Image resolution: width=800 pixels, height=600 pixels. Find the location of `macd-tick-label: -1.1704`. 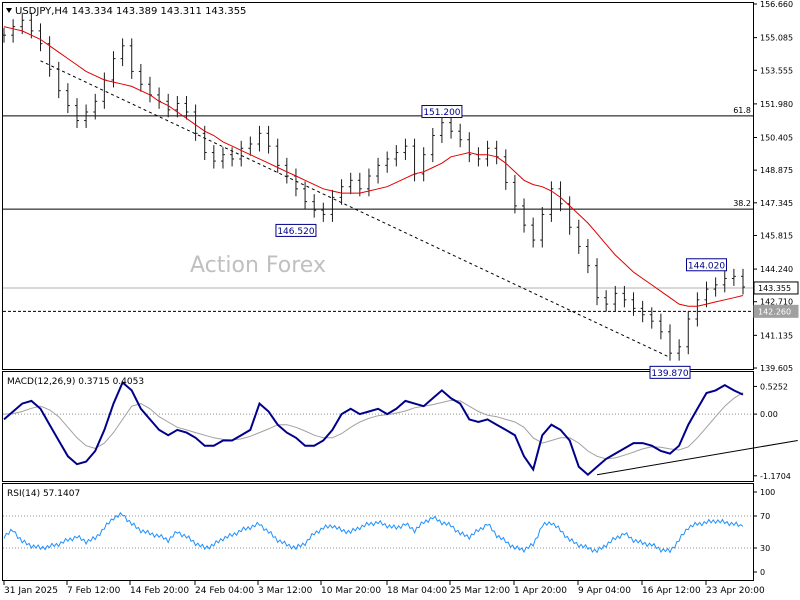

macd-tick-label: -1.1704 is located at coordinates (775, 476).